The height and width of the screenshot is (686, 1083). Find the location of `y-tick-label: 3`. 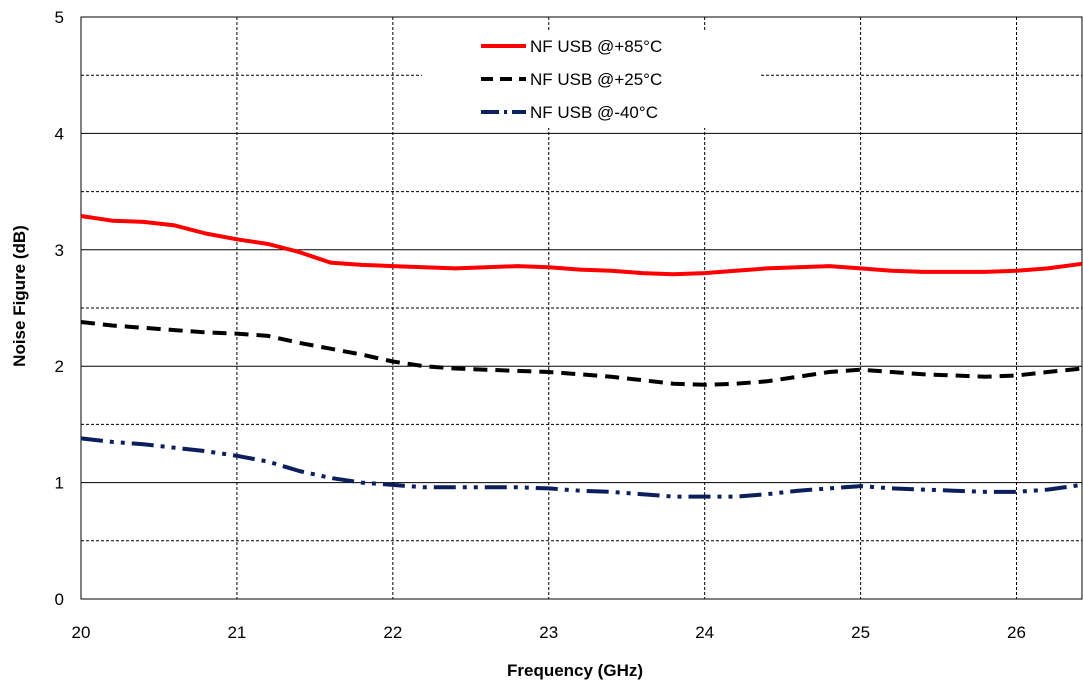

y-tick-label: 3 is located at coordinates (59, 250).